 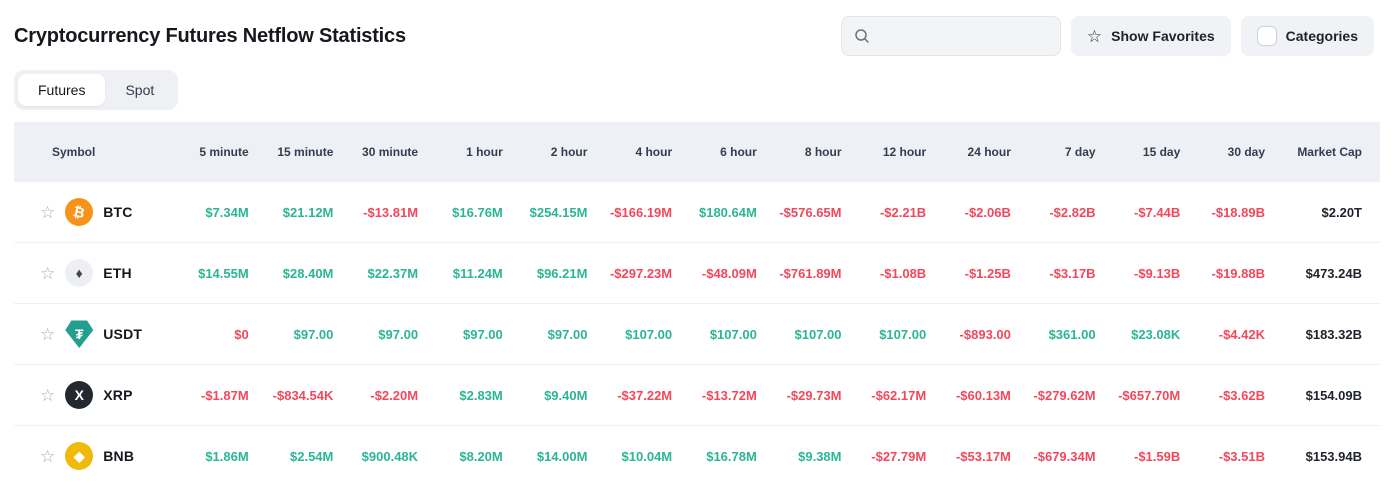 What do you see at coordinates (375, 152) in the screenshot?
I see `column-header-30-minute: 30 minute` at bounding box center [375, 152].